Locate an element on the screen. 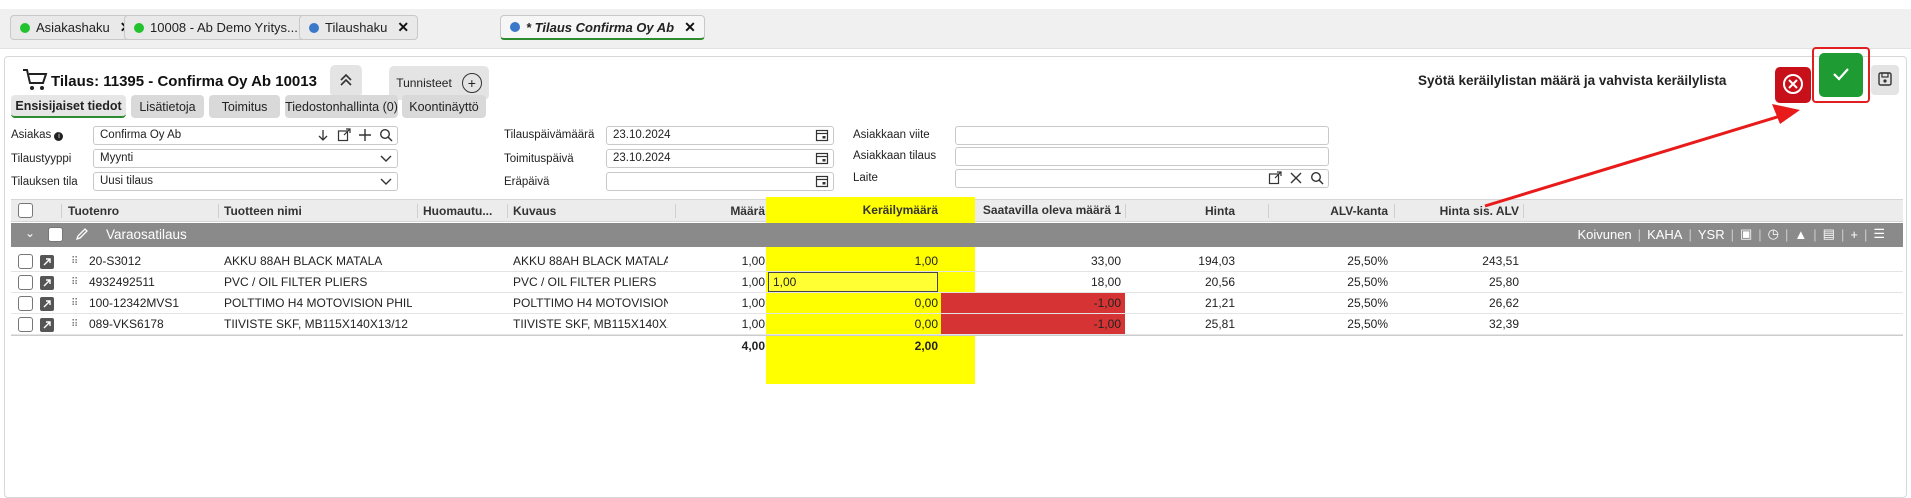 The width and height of the screenshot is (1911, 498). chevron-down-icon: ⌄ is located at coordinates (30, 233).